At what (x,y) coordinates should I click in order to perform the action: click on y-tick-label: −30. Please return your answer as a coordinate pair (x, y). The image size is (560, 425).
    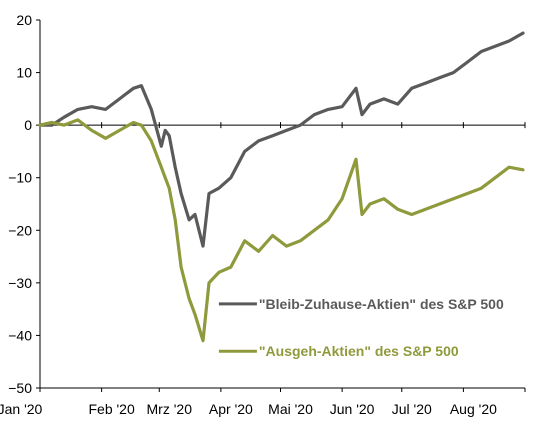
    Looking at the image, I should click on (20, 283).